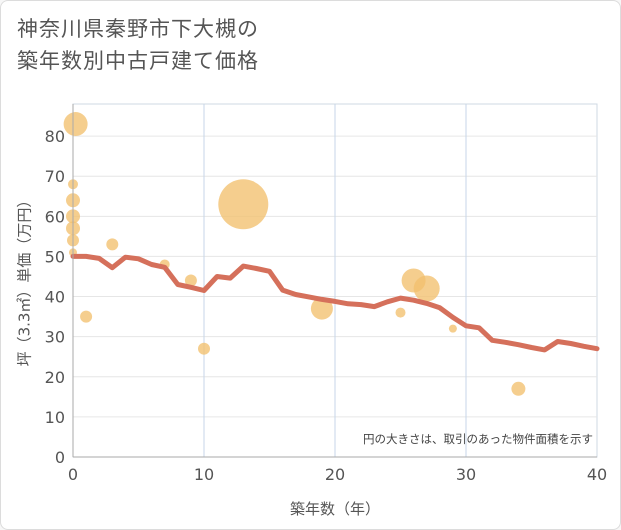 The width and height of the screenshot is (621, 530). Describe the element at coordinates (597, 474) in the screenshot. I see `x-tick-label: 40` at that location.